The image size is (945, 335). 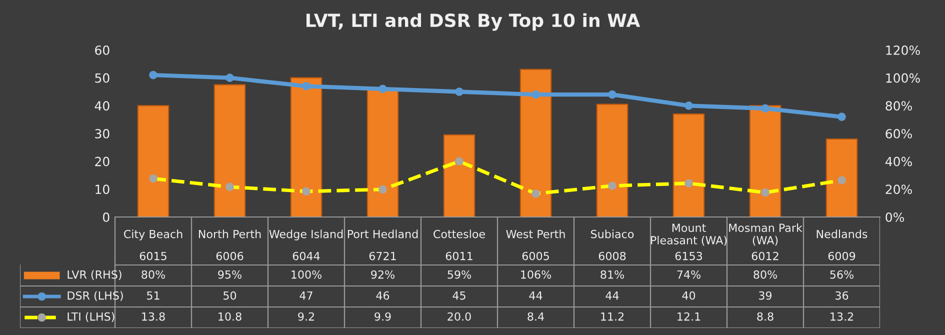 What do you see at coordinates (230, 274) in the screenshot?
I see `data-label: 95%` at bounding box center [230, 274].